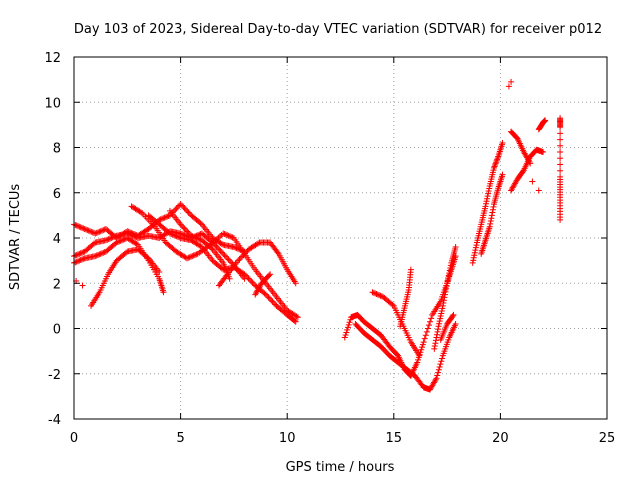 This screenshot has width=640, height=480. Describe the element at coordinates (607, 438) in the screenshot. I see `x-tick-label: 25` at that location.